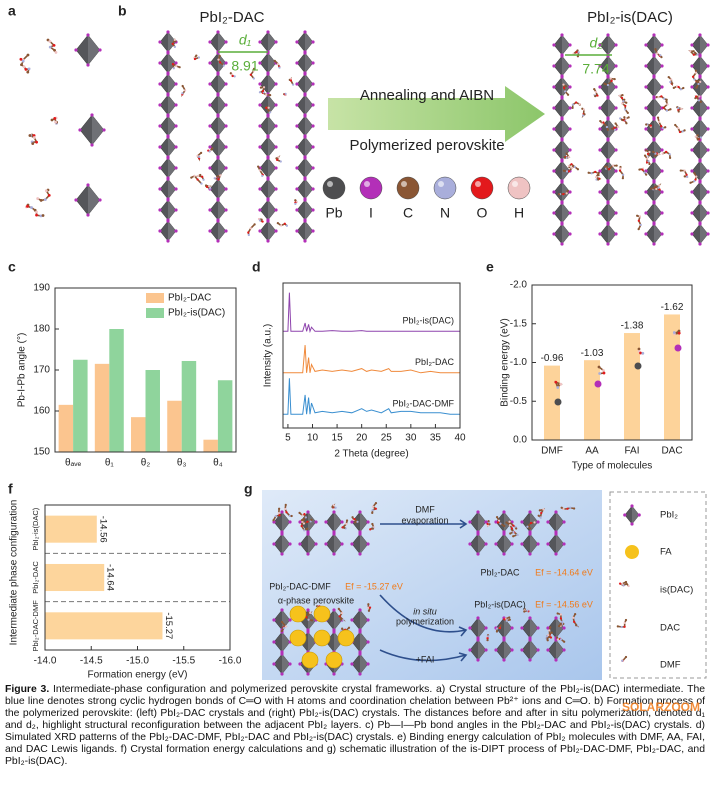 This screenshot has width=710, height=790. Describe the element at coordinates (595, 69) in the screenshot. I see `distance-value: 7.74` at that location.